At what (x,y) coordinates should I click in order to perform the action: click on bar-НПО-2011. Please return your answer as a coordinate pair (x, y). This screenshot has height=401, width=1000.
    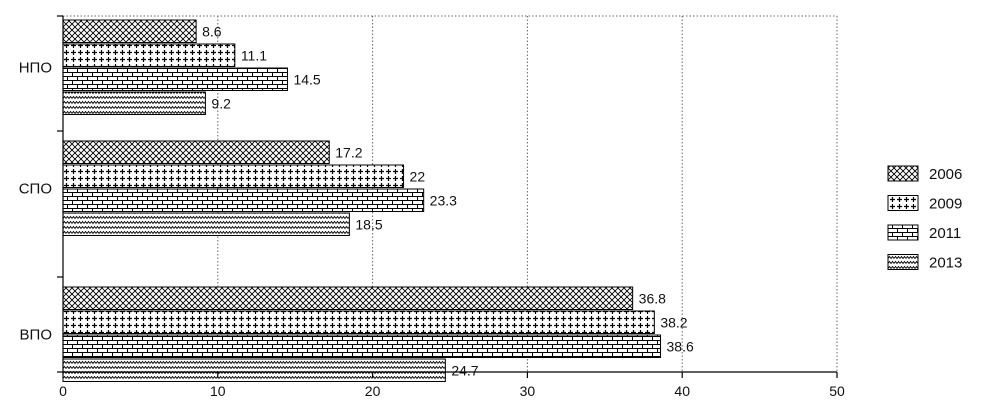
    Looking at the image, I should click on (175, 79).